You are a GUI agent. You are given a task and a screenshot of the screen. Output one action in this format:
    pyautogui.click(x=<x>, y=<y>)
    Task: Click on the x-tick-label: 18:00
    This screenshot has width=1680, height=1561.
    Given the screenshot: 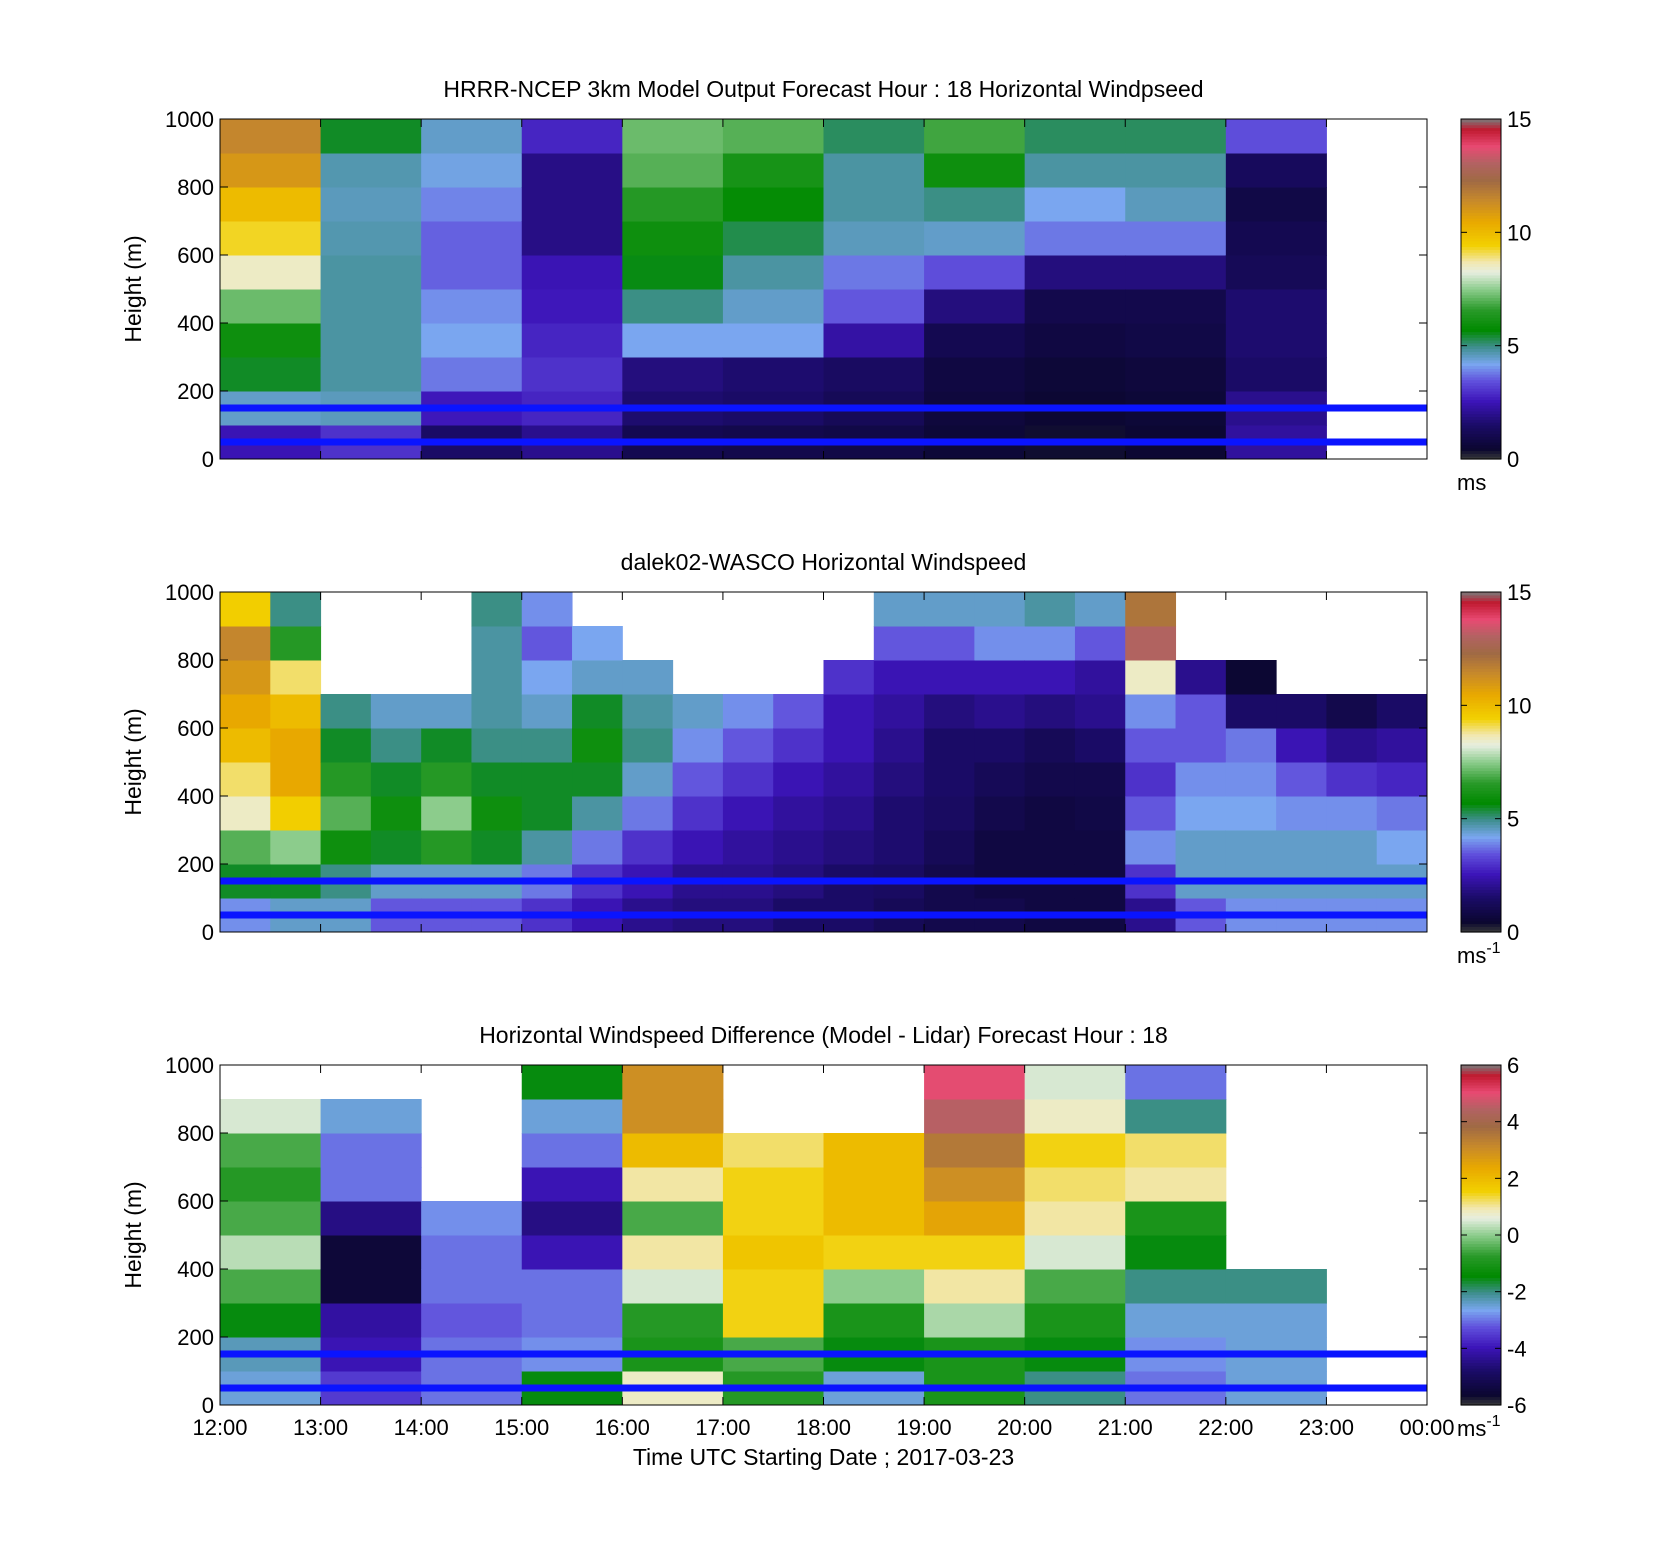 What is the action you would take?
    pyautogui.click(x=823, y=1427)
    